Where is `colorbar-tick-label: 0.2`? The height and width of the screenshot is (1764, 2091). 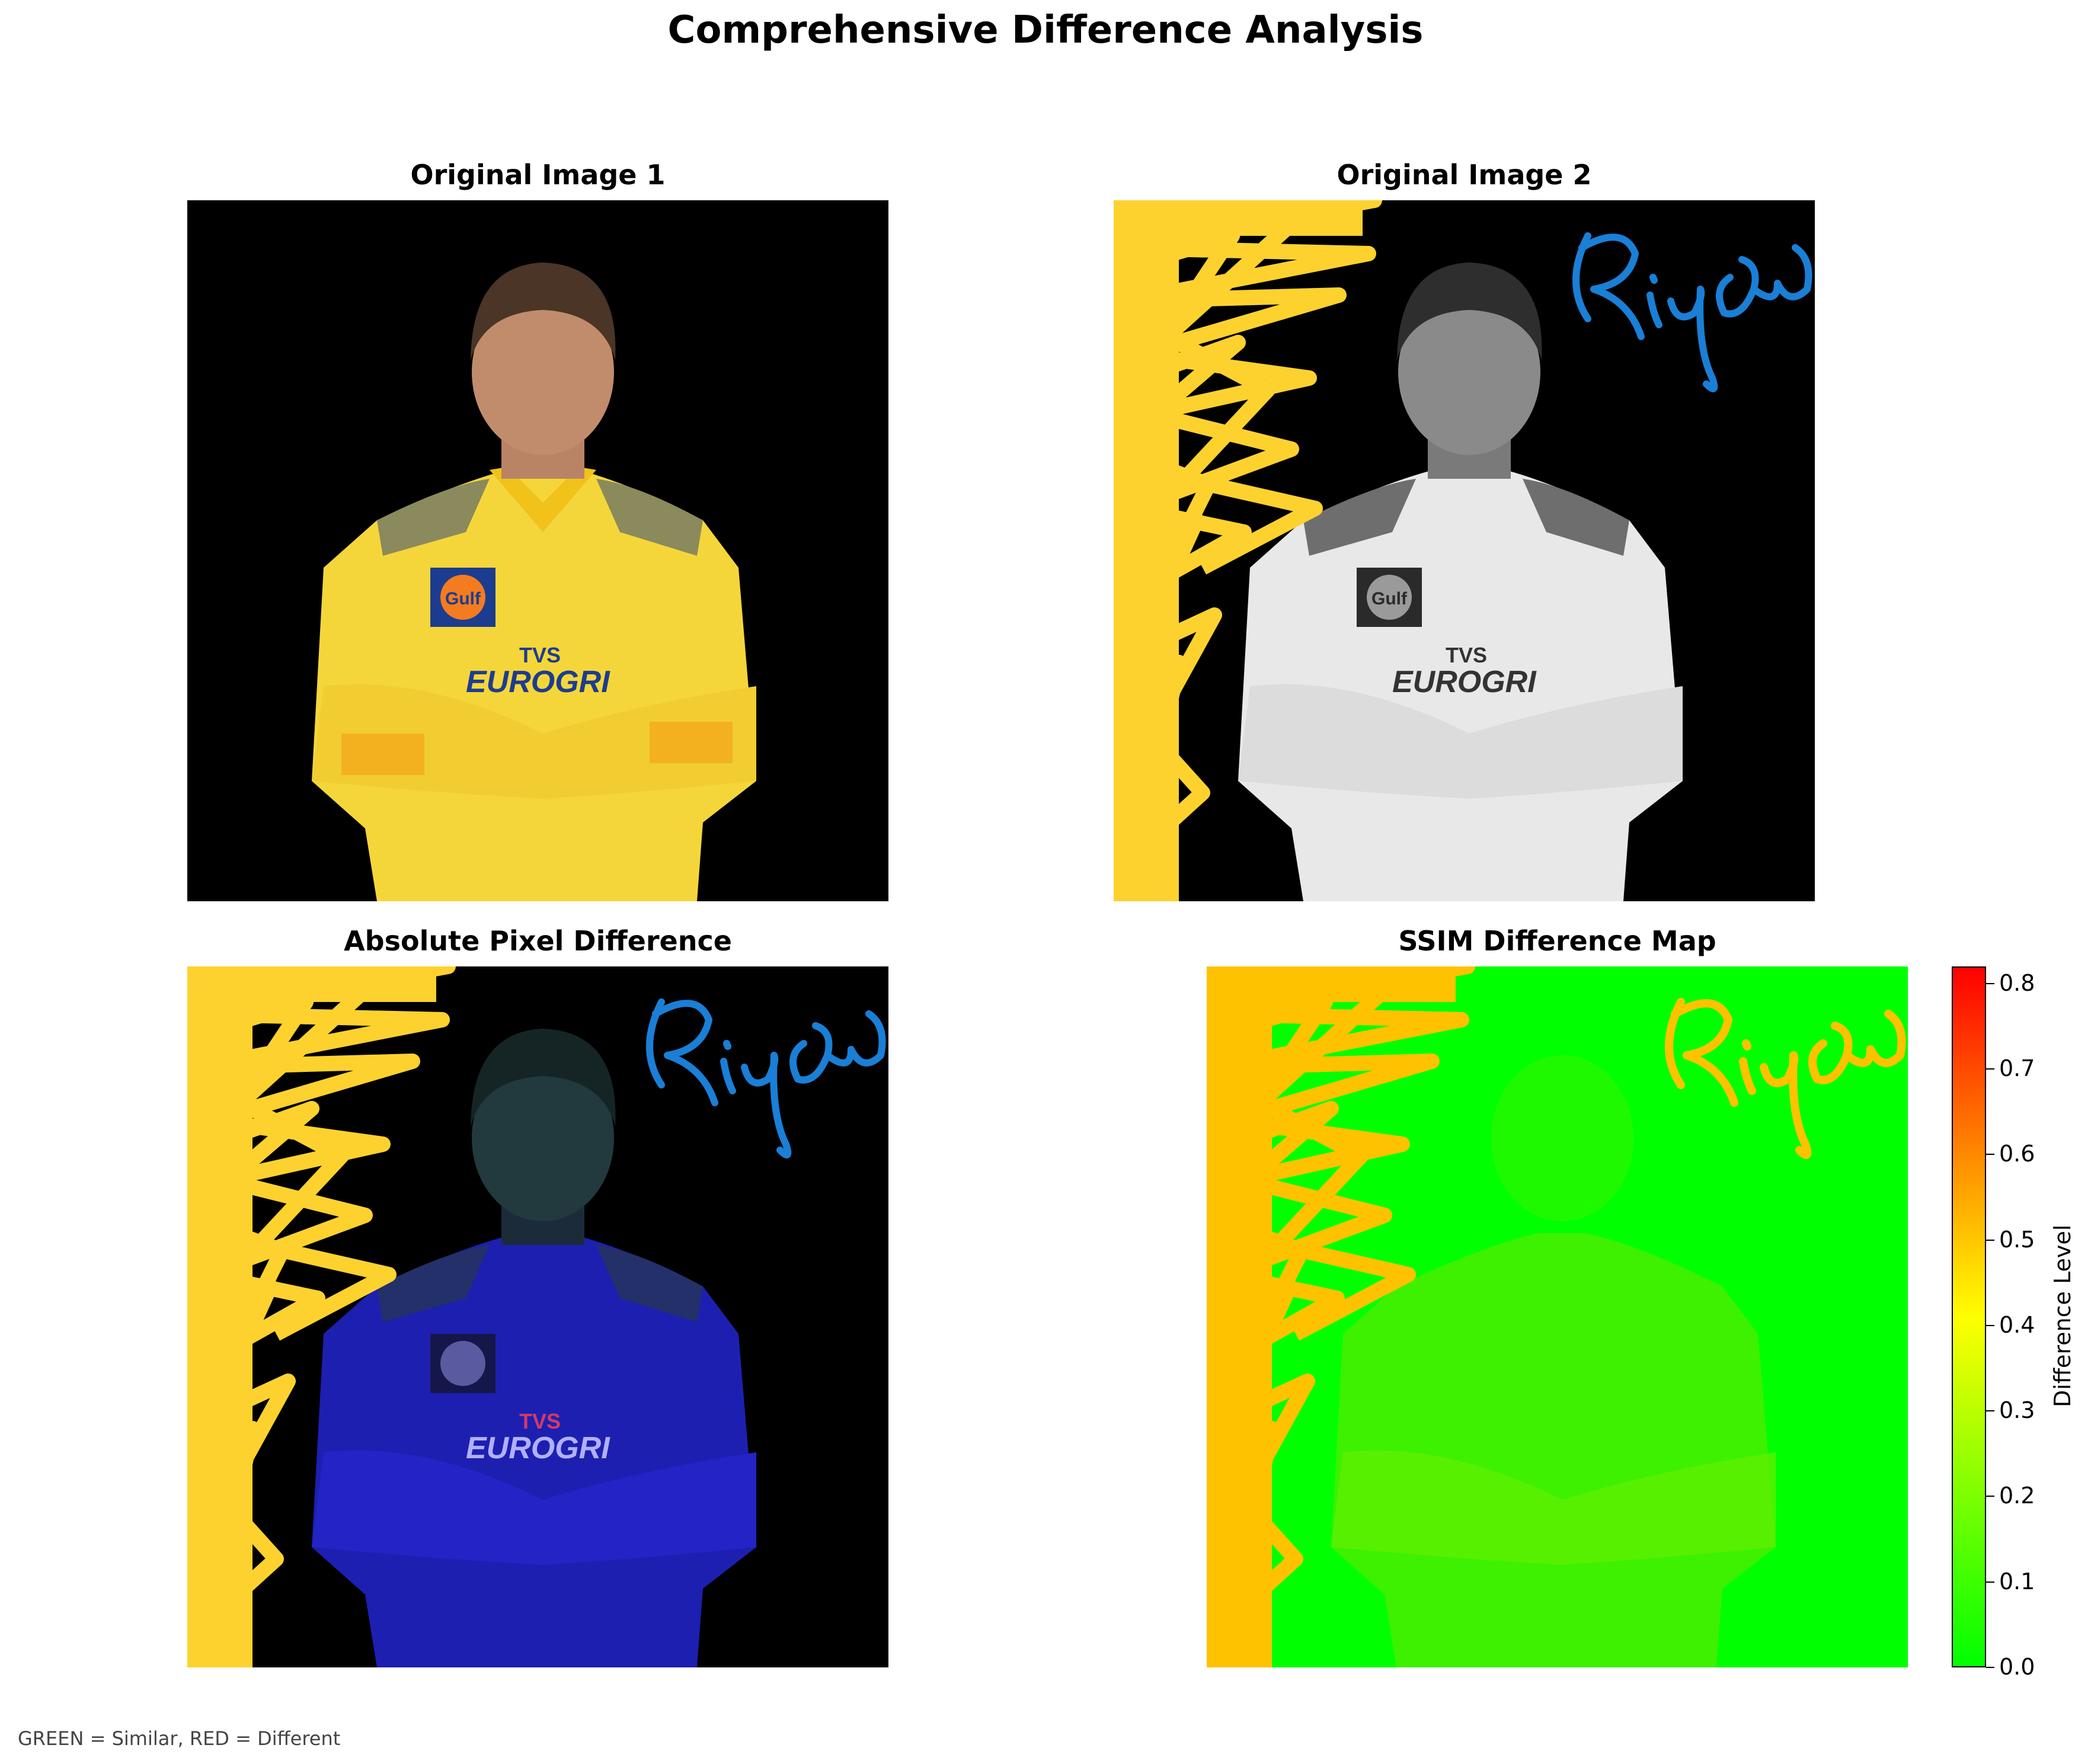 colorbar-tick-label: 0.2 is located at coordinates (2017, 1496).